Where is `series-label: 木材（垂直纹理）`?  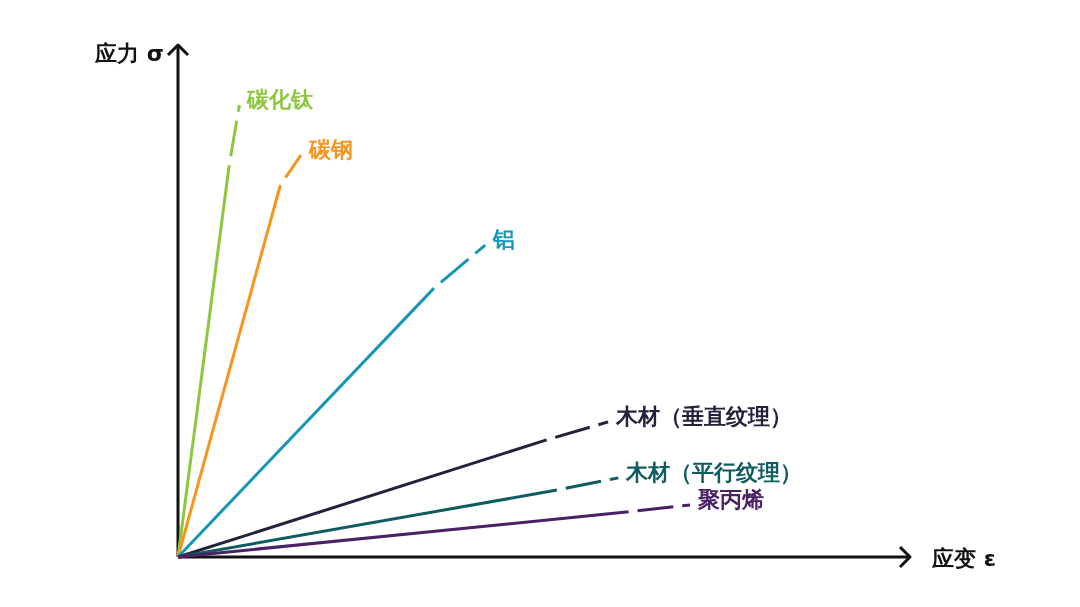 series-label: 木材（垂直纹理） is located at coordinates (704, 416).